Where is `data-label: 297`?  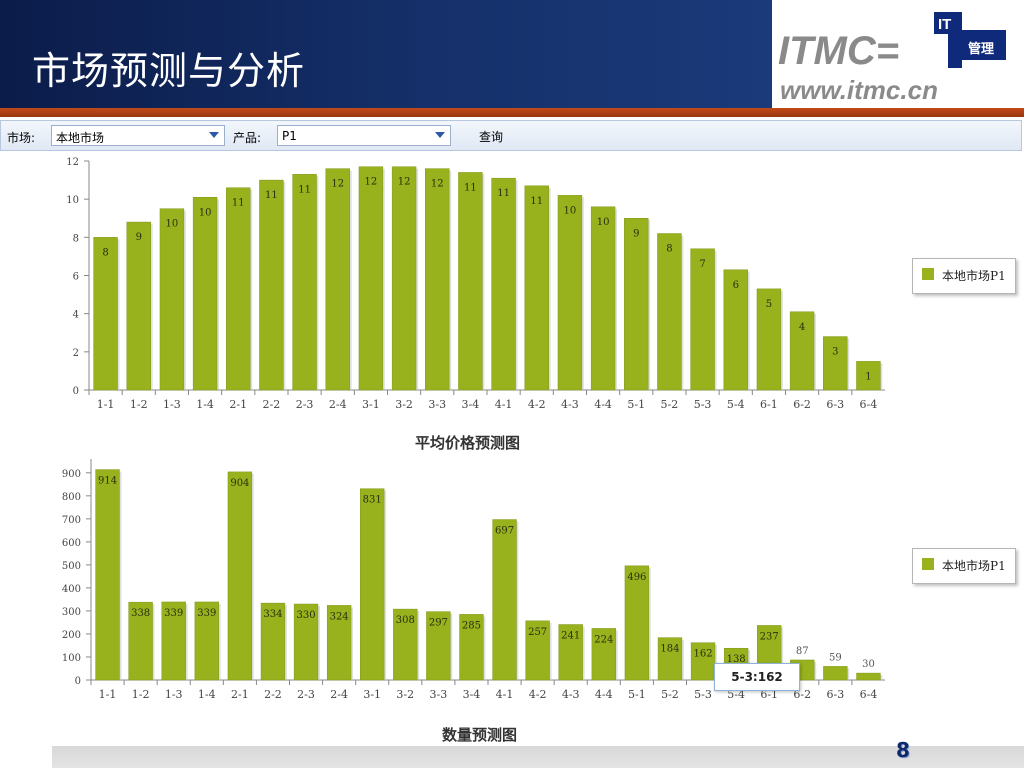
data-label: 297 is located at coordinates (438, 623).